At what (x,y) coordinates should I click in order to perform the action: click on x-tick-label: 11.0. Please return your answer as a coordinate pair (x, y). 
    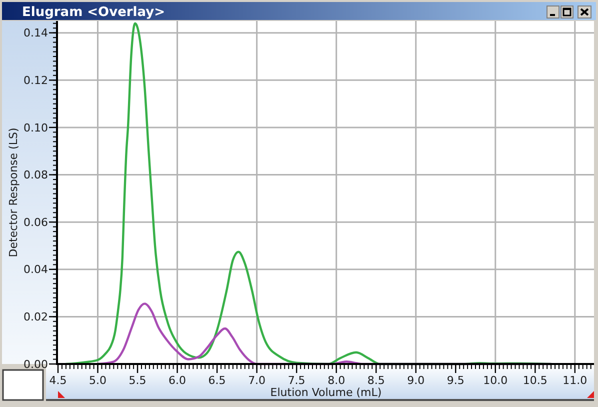
    Looking at the image, I should click on (575, 380).